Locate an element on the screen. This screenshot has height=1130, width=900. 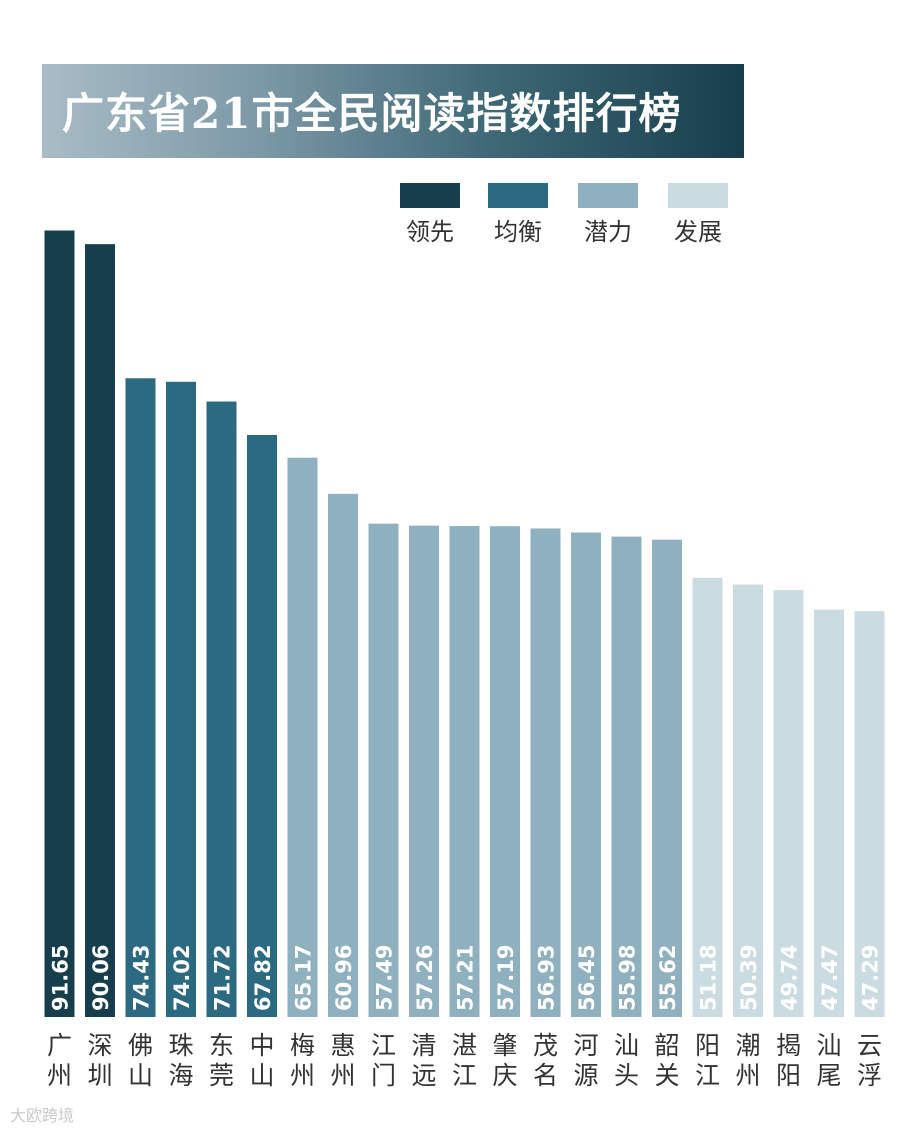
category-label-18-char-2: 州 is located at coordinates (747, 1075).